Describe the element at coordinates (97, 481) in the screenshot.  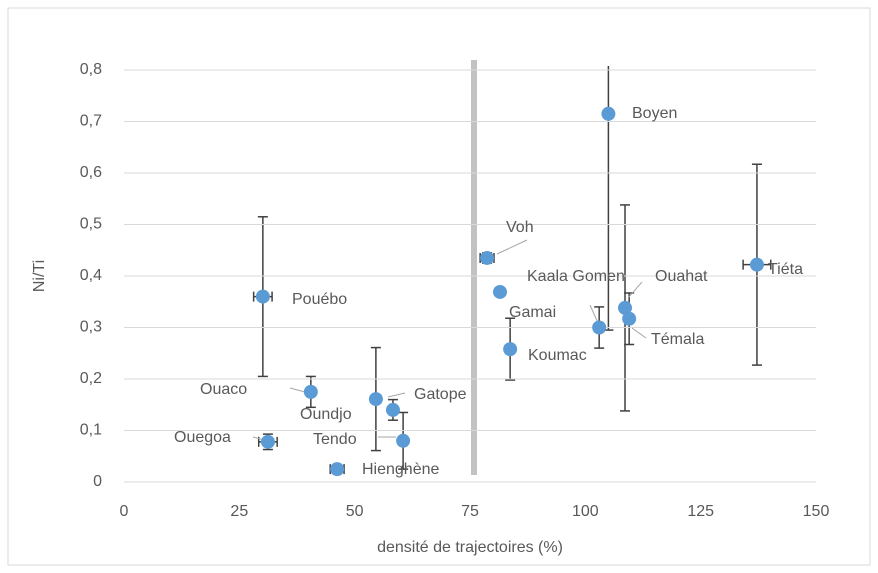
I see `y-tick-label: 0` at that location.